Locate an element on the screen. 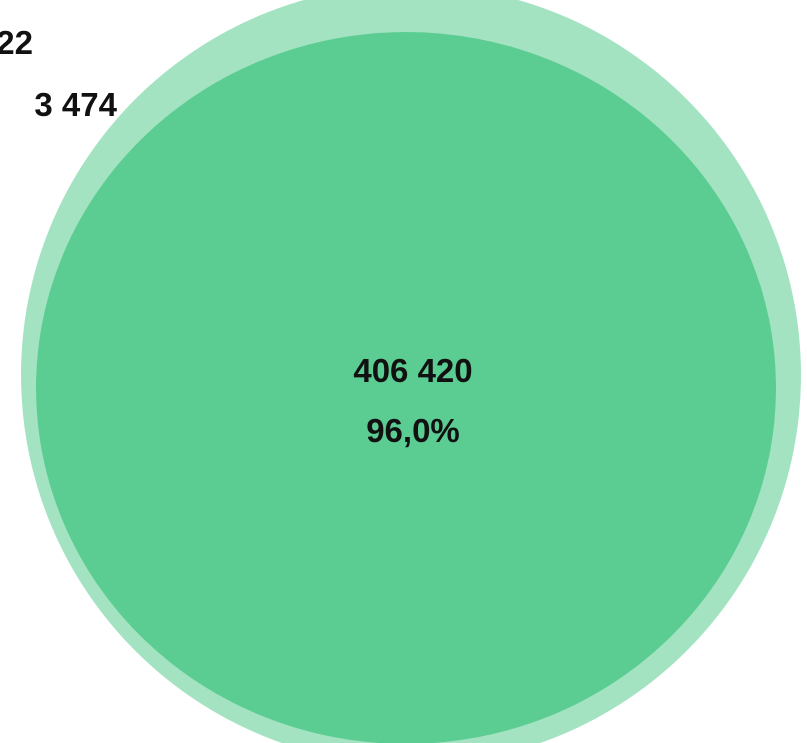 The image size is (807, 743). small-slice-1-value-label: 22 is located at coordinates (16, 42).